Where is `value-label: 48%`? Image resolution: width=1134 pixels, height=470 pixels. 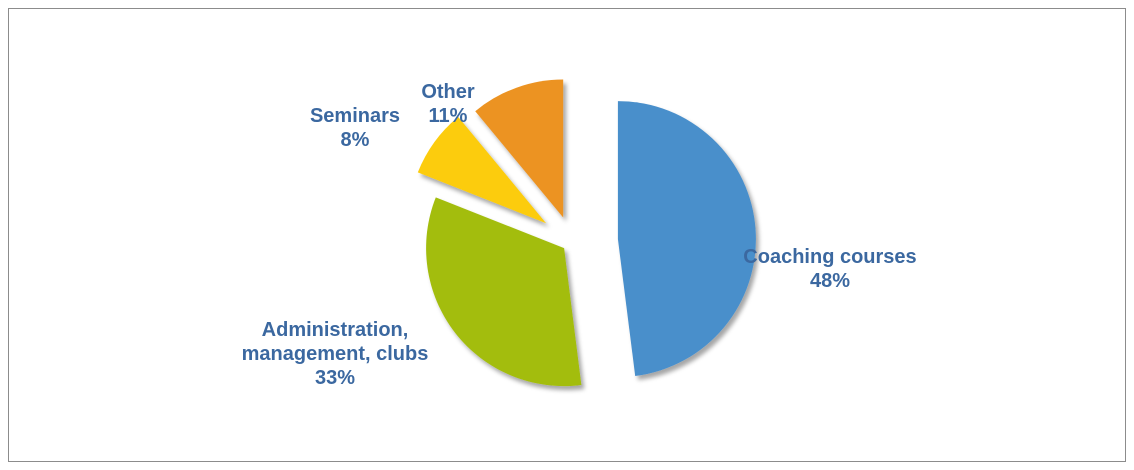 value-label: 48% is located at coordinates (830, 281).